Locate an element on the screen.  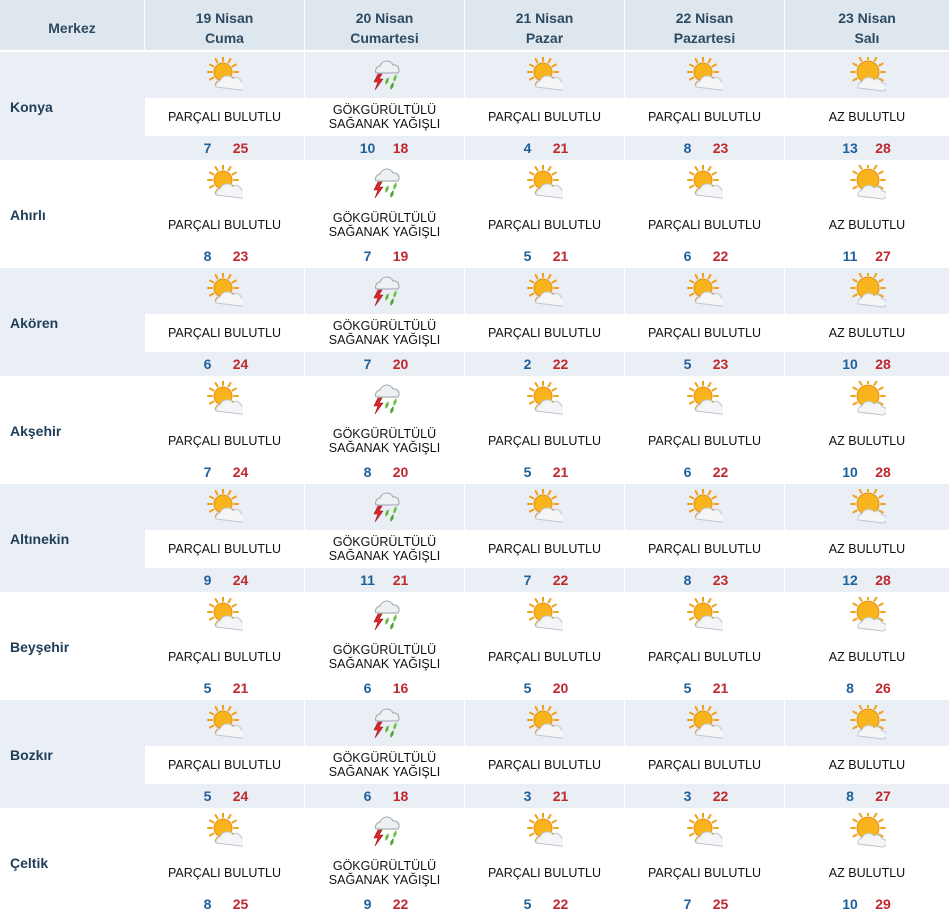
city-name: Akşehir is located at coordinates (36, 431).